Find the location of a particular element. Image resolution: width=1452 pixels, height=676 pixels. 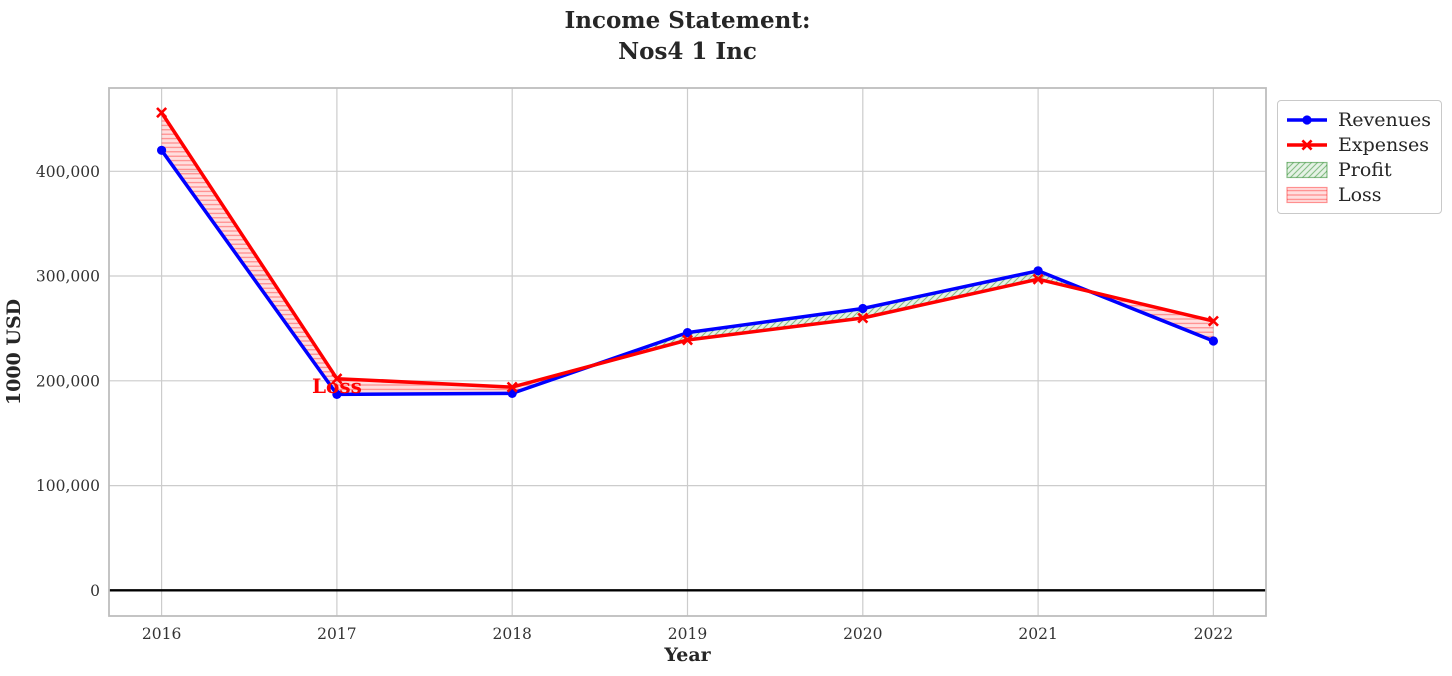

legend-item-loss: Loss is located at coordinates (1359, 194).